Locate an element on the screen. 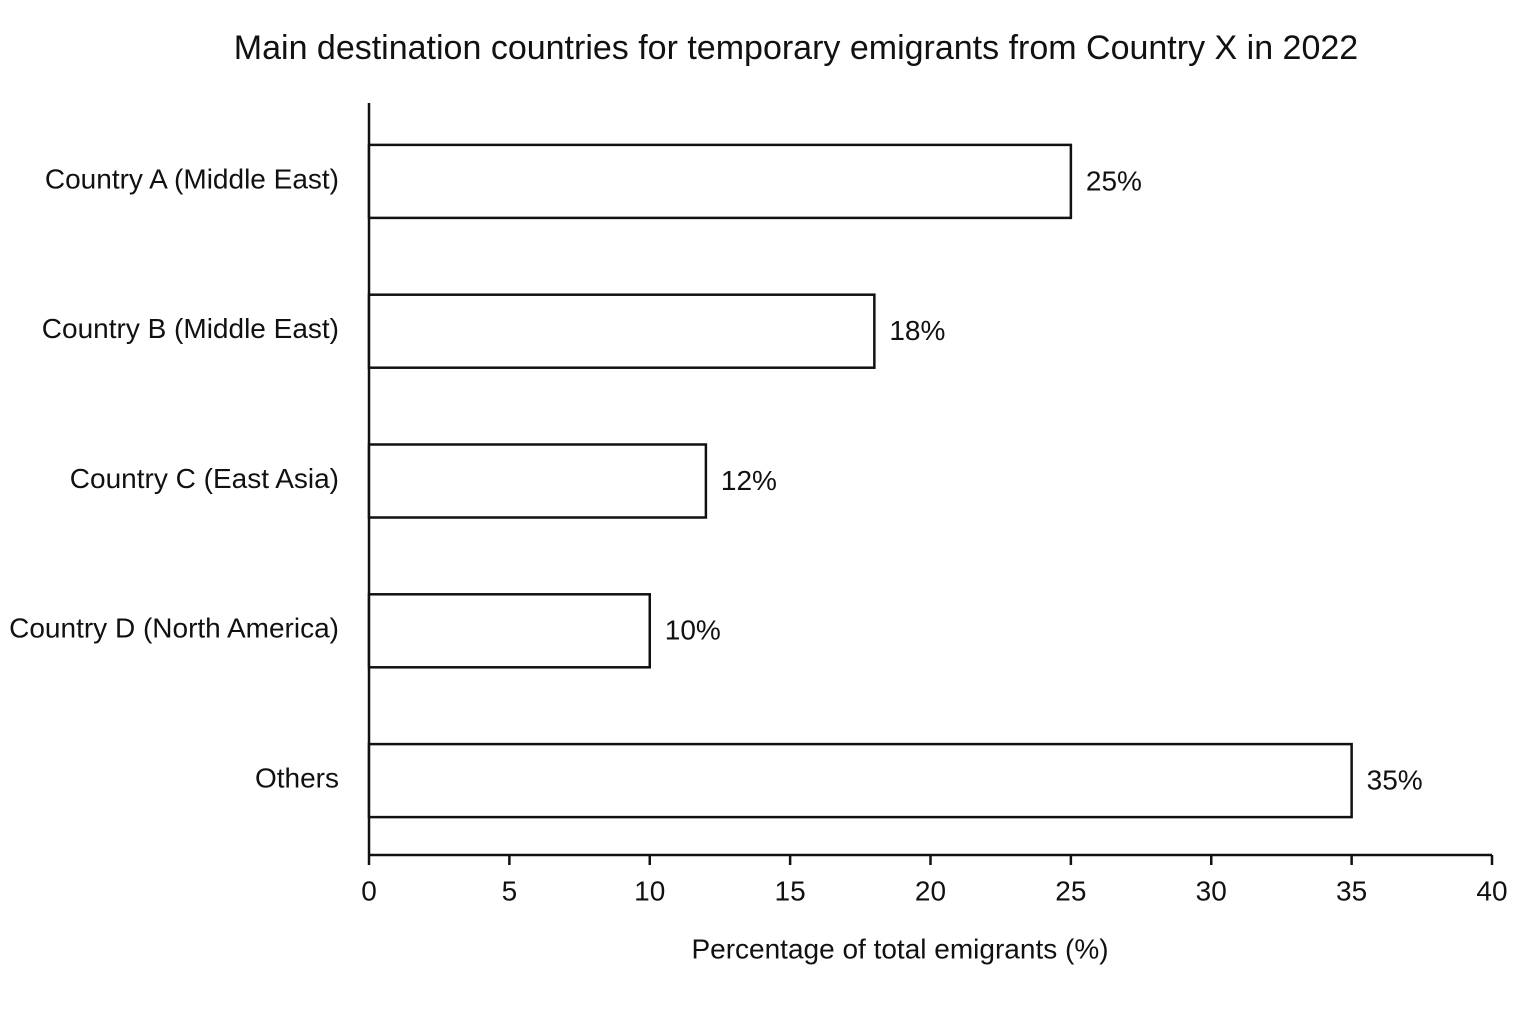  y-tick-label: Country B (Middle East) is located at coordinates (190, 328).